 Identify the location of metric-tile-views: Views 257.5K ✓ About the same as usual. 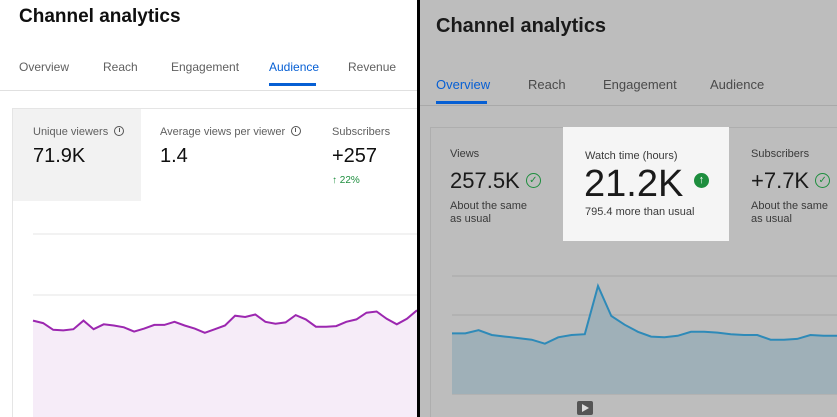
(507, 187).